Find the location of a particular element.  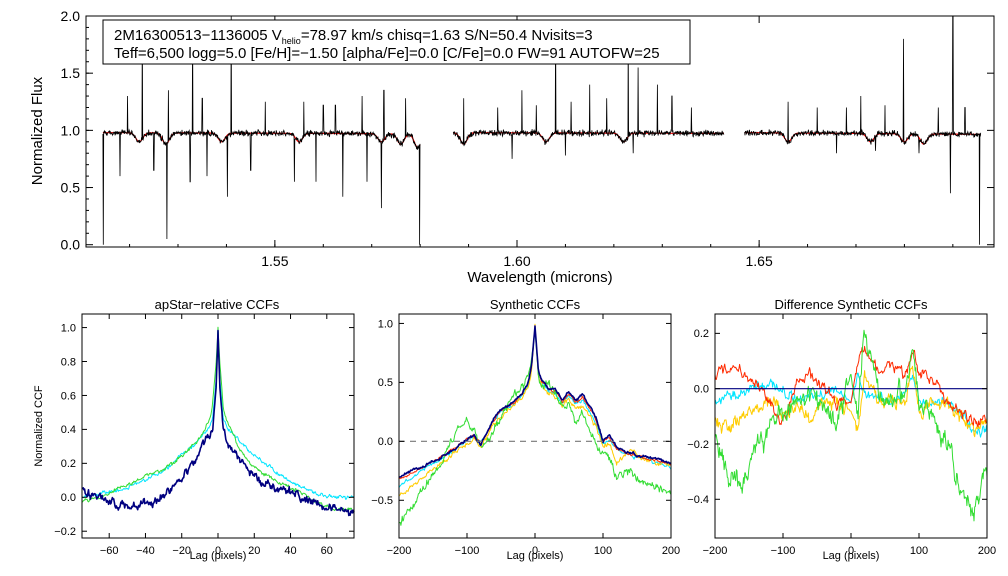

difference-ccf-x-axis-label: Lag (pixels) is located at coordinates (851, 556).